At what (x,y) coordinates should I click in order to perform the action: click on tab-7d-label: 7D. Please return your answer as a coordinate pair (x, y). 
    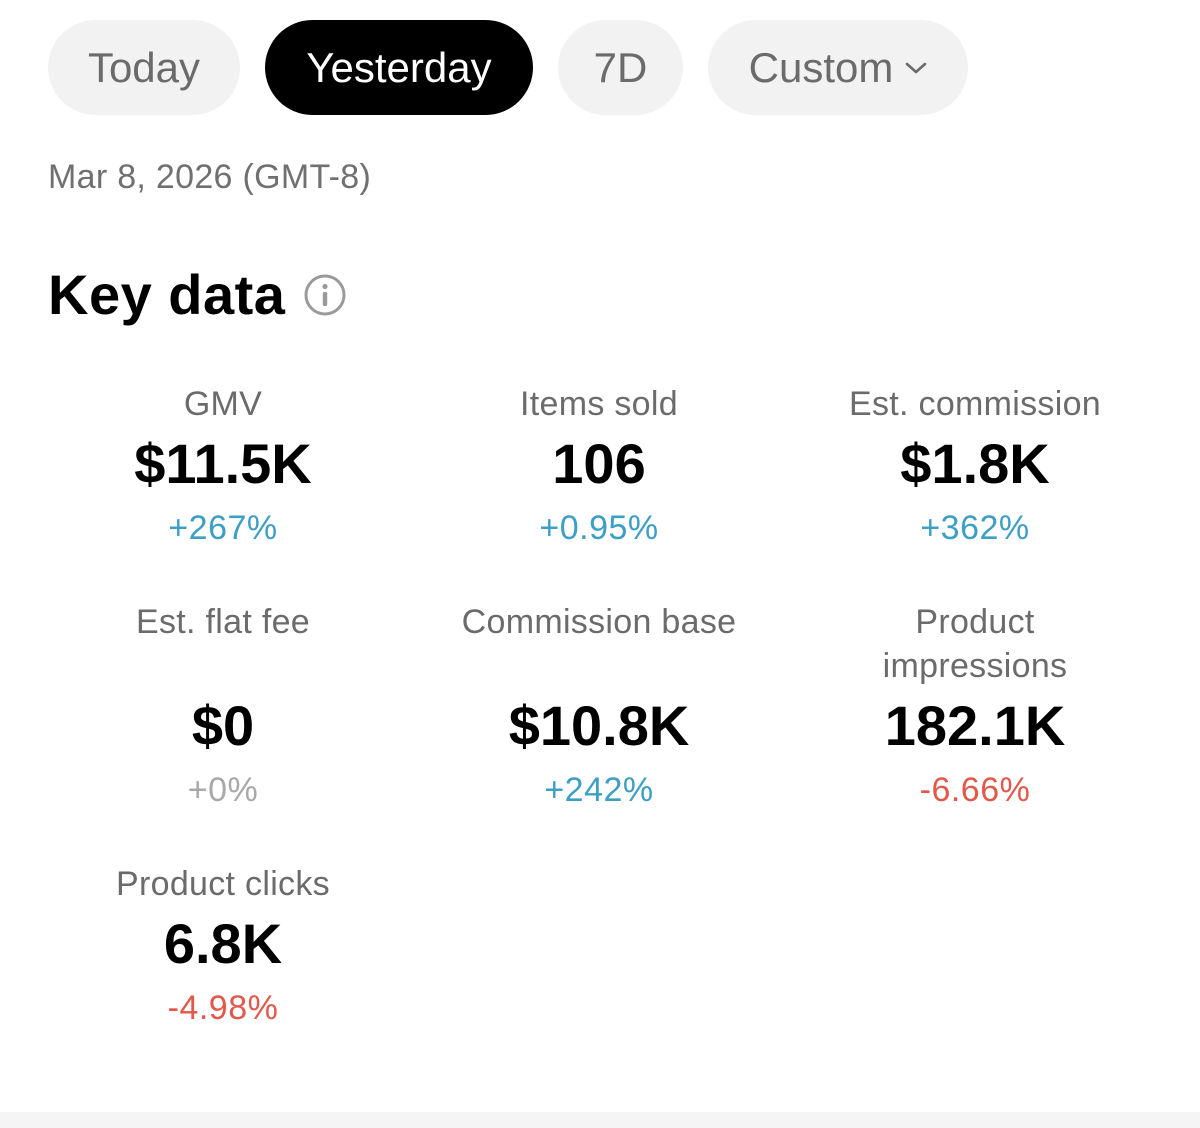
    Looking at the image, I should click on (620, 67).